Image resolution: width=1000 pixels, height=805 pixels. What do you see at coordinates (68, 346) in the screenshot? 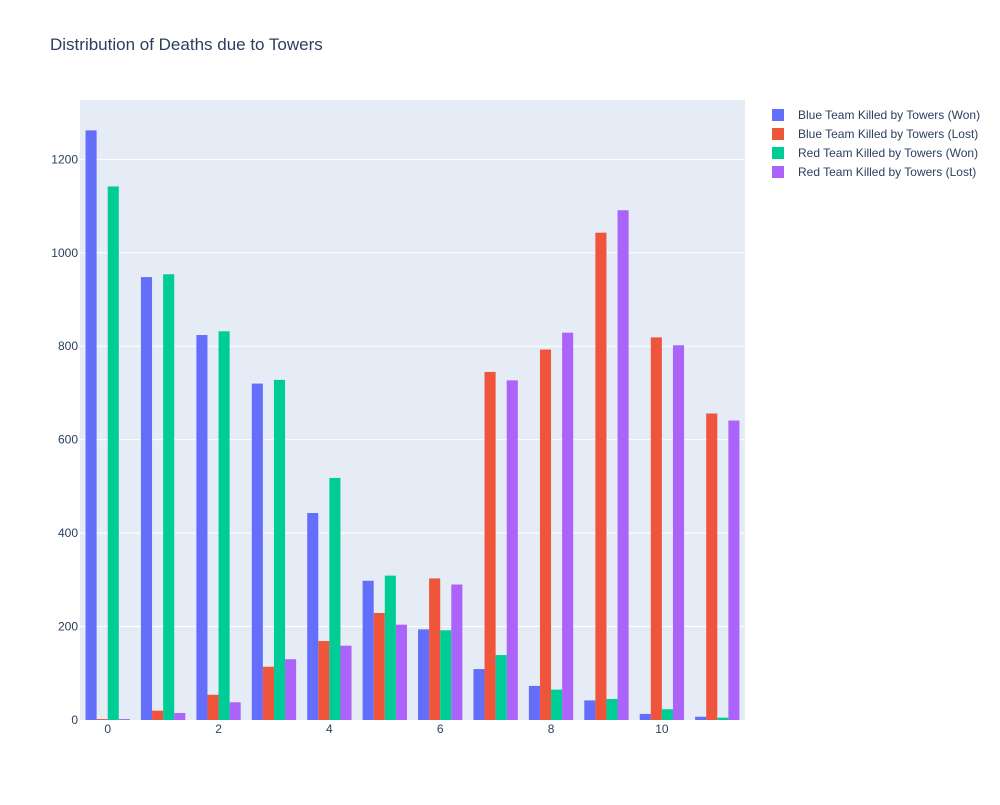
I see `y-tick-label: 800` at bounding box center [68, 346].